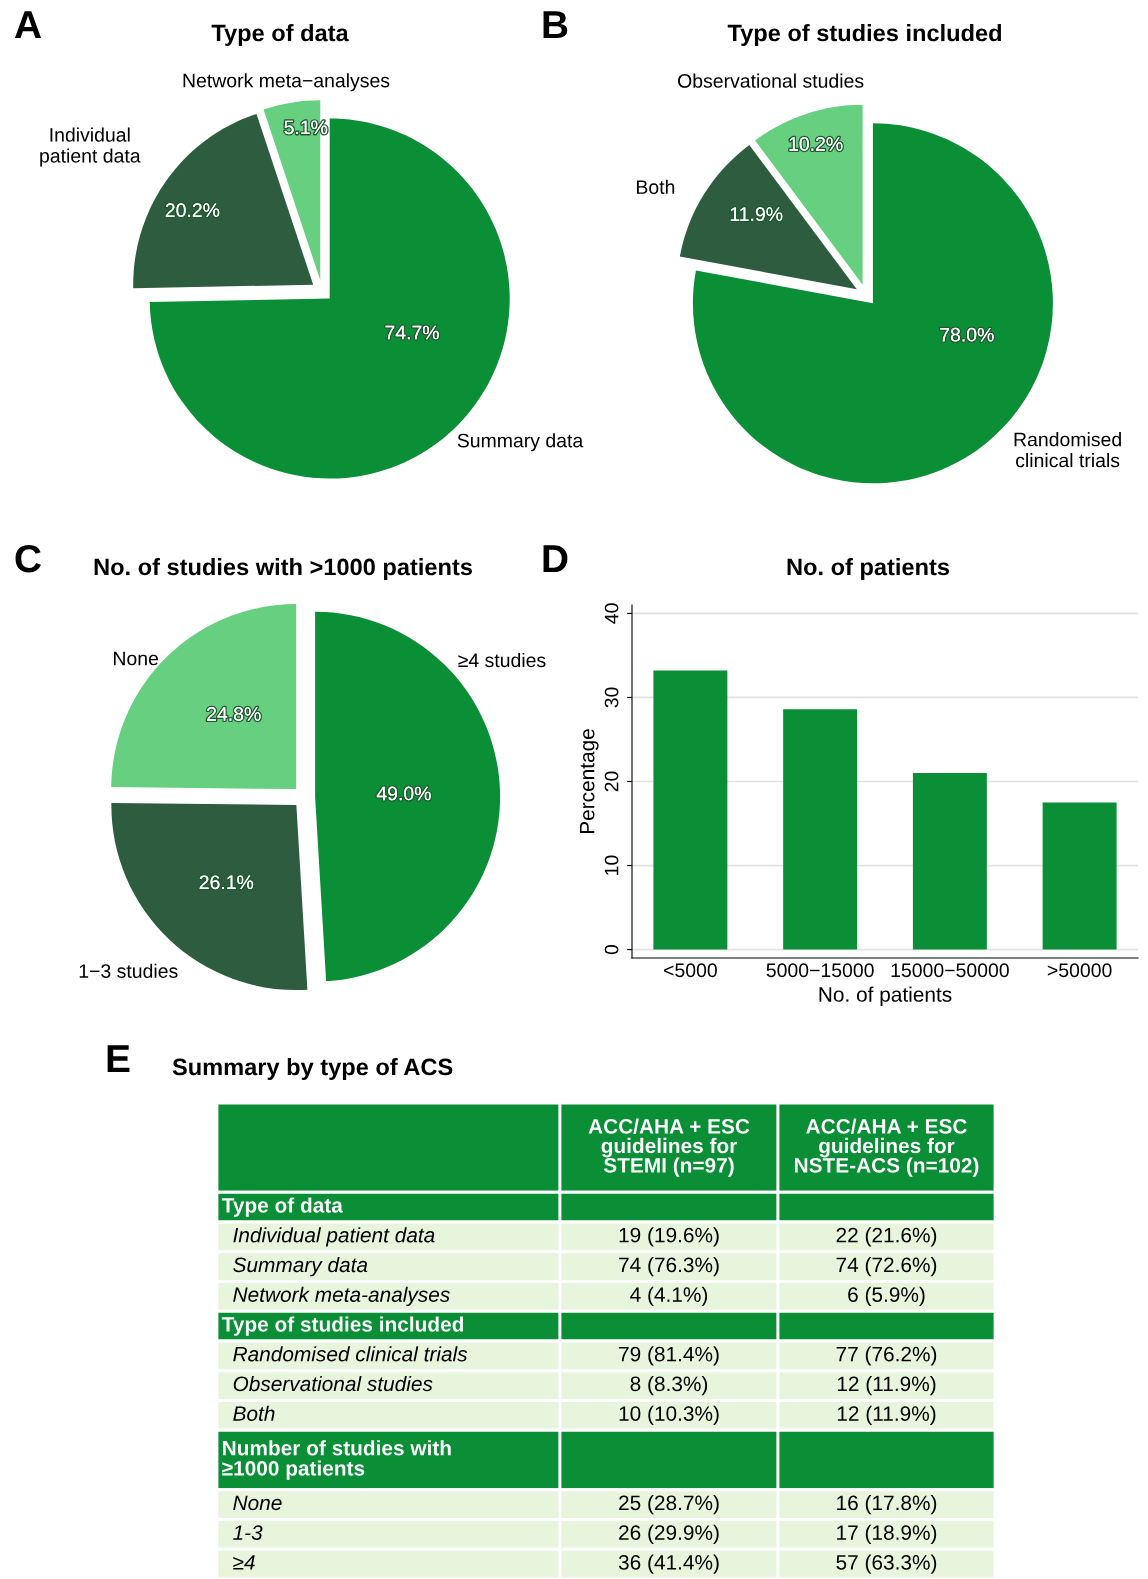  I want to click on slice-label: None, so click(136, 658).